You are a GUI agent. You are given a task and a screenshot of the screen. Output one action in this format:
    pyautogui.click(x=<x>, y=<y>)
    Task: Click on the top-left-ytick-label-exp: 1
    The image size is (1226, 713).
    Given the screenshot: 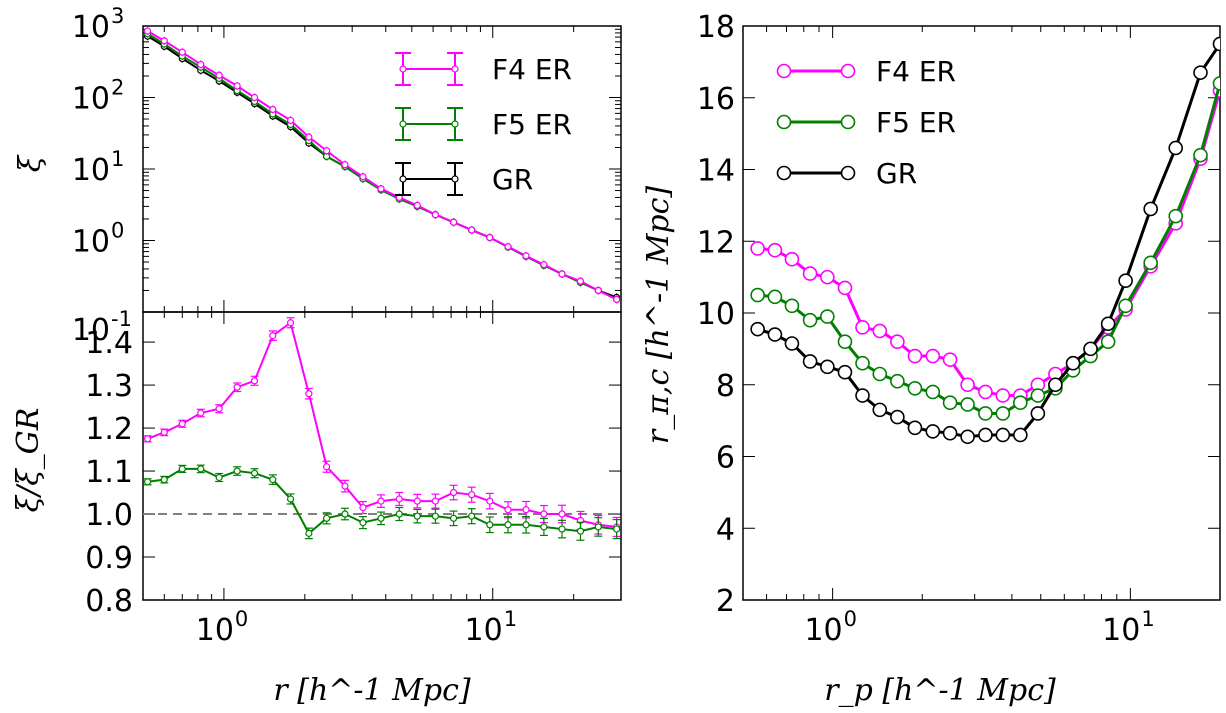 What is the action you would take?
    pyautogui.click(x=117, y=159)
    